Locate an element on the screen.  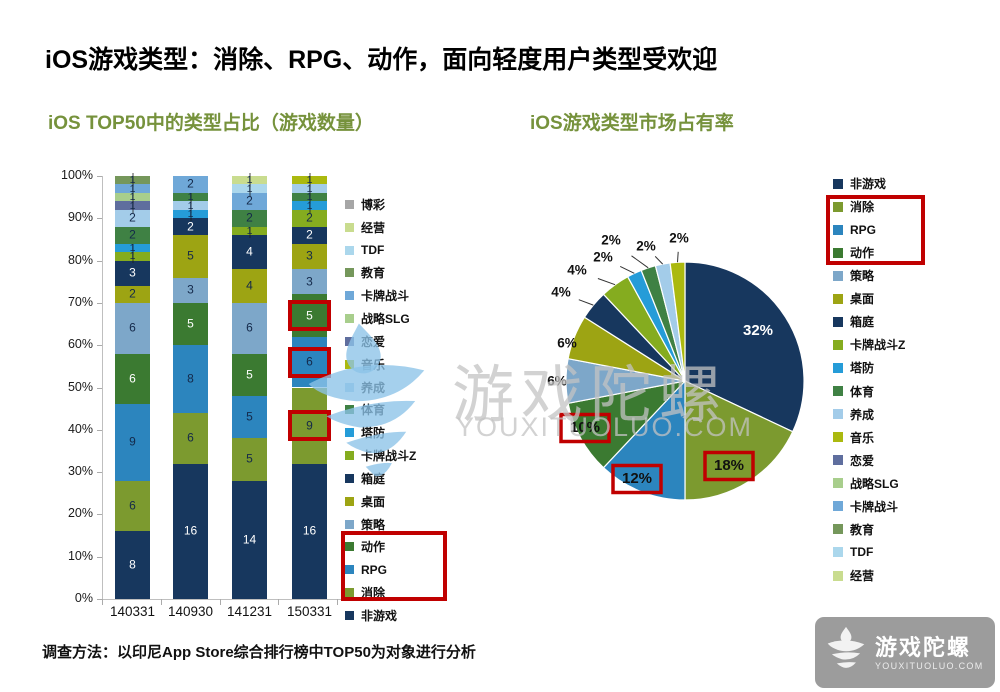
bar-segment-value: 9 is located at coordinates (309, 425).